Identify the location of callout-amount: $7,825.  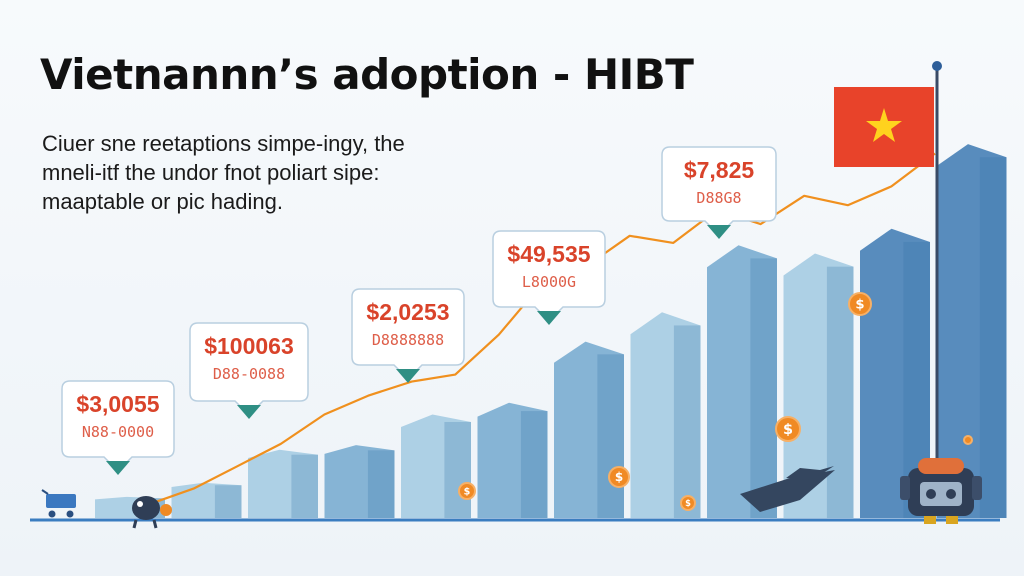
(719, 170).